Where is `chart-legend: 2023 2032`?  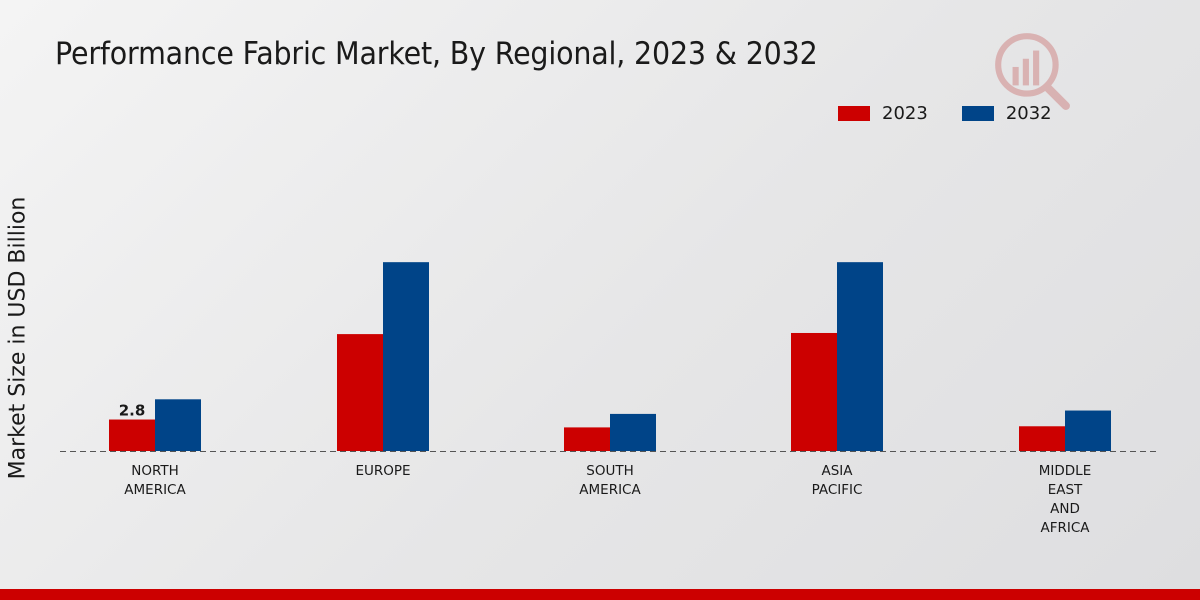 chart-legend: 2023 2032 is located at coordinates (962, 113).